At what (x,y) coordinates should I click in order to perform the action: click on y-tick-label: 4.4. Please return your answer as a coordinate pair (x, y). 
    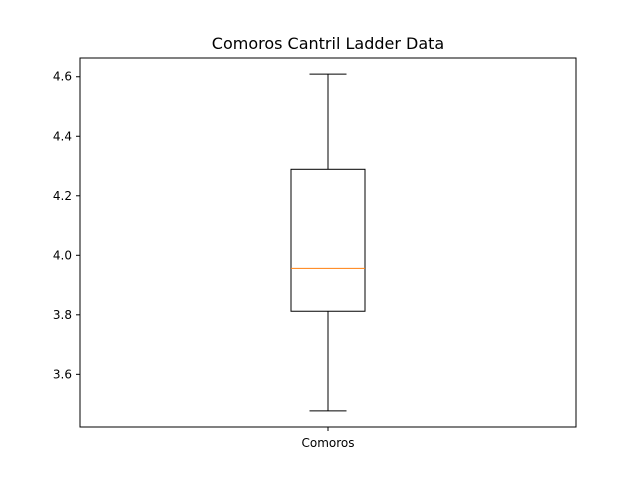
    Looking at the image, I should click on (62, 136).